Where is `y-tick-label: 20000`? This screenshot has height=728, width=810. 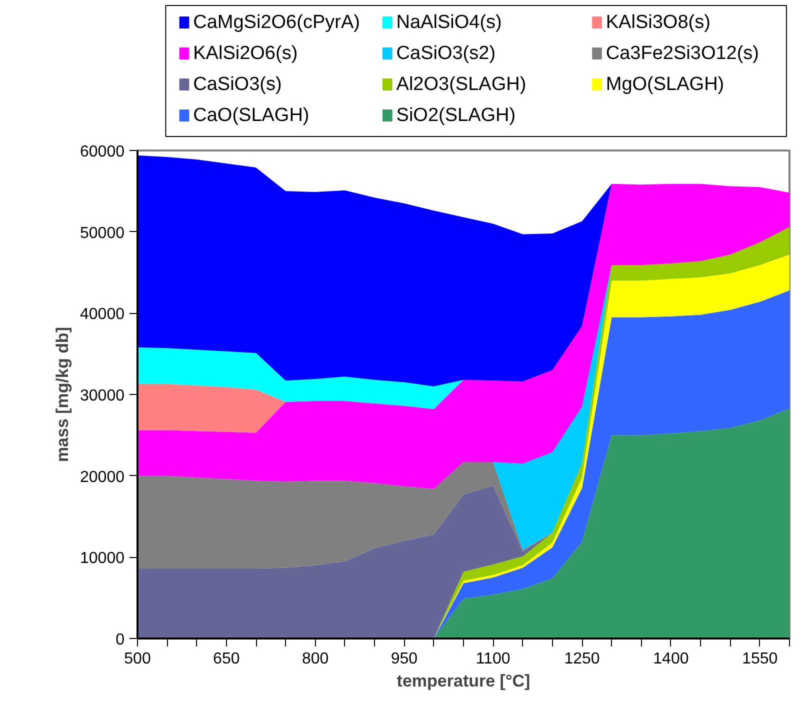 y-tick-label: 20000 is located at coordinates (102, 477).